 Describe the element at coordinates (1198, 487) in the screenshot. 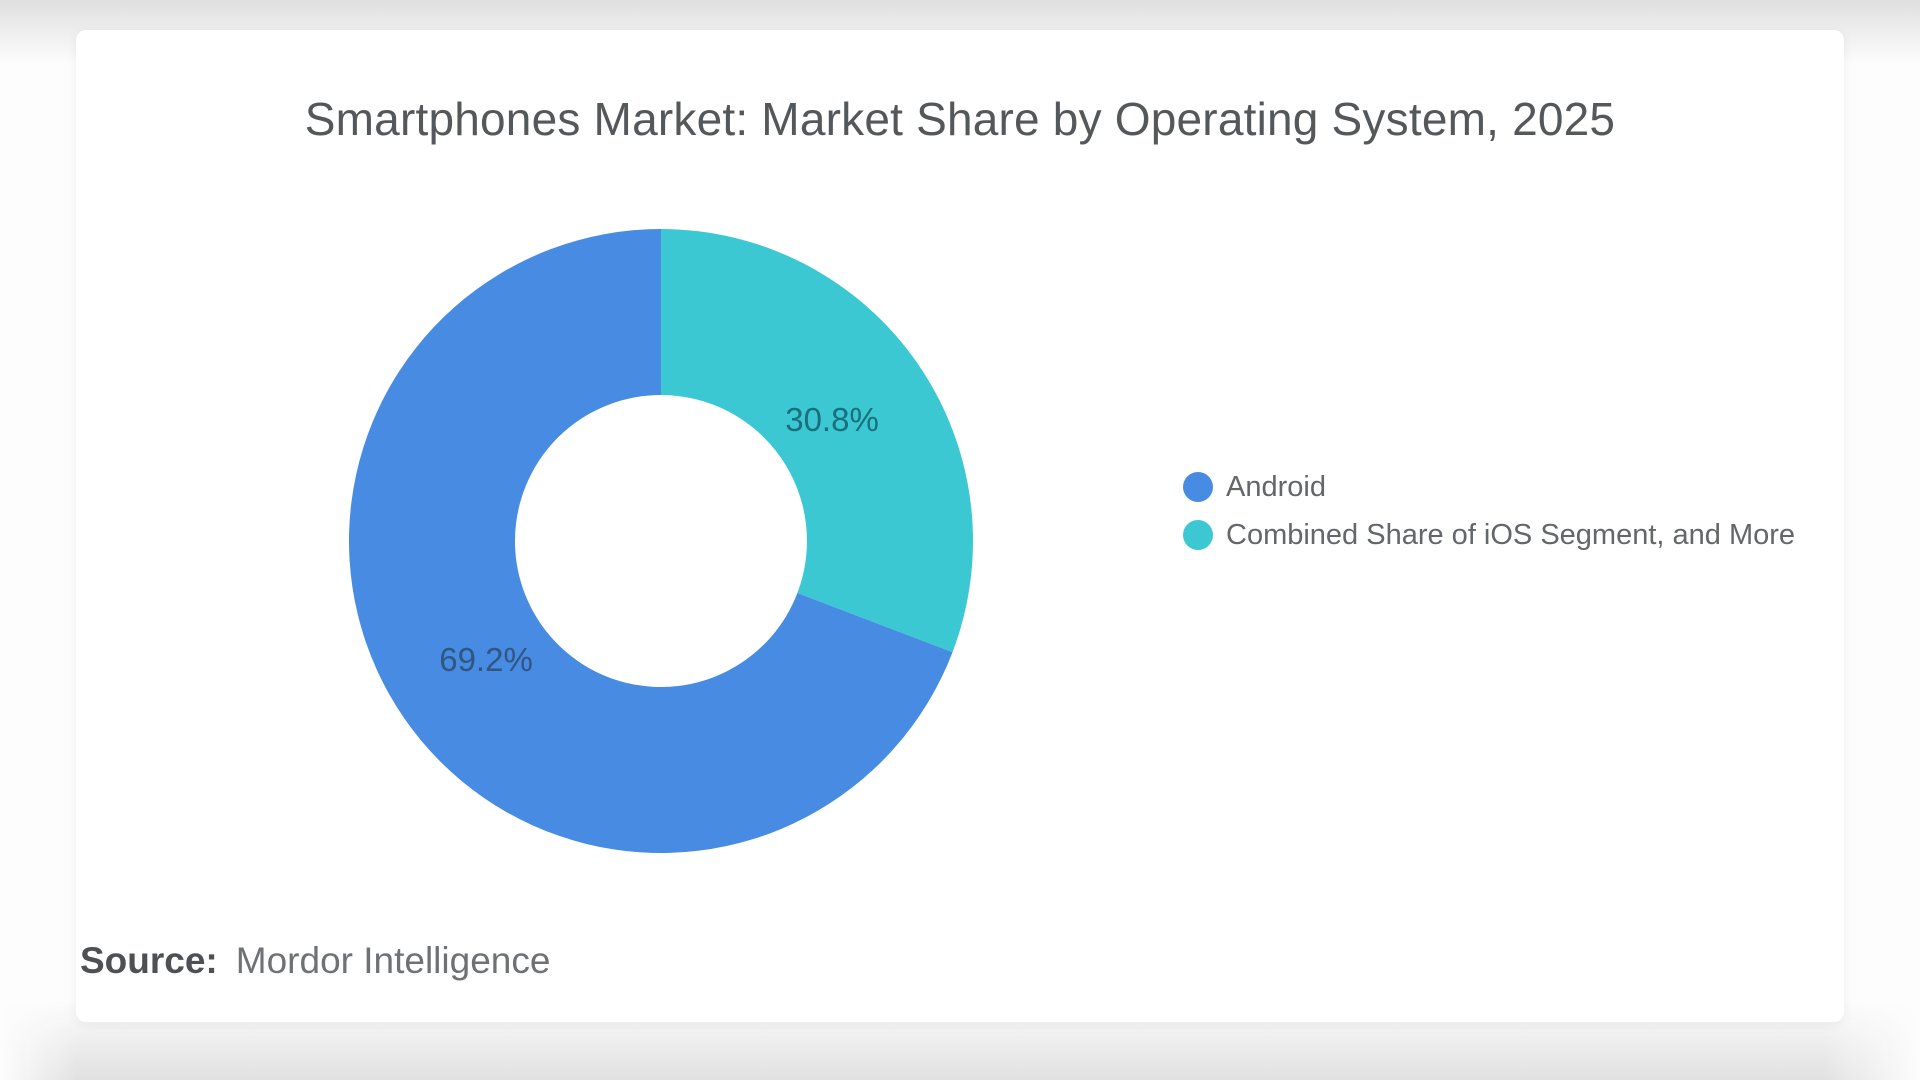

I see `legend-swatch-android-icon` at that location.